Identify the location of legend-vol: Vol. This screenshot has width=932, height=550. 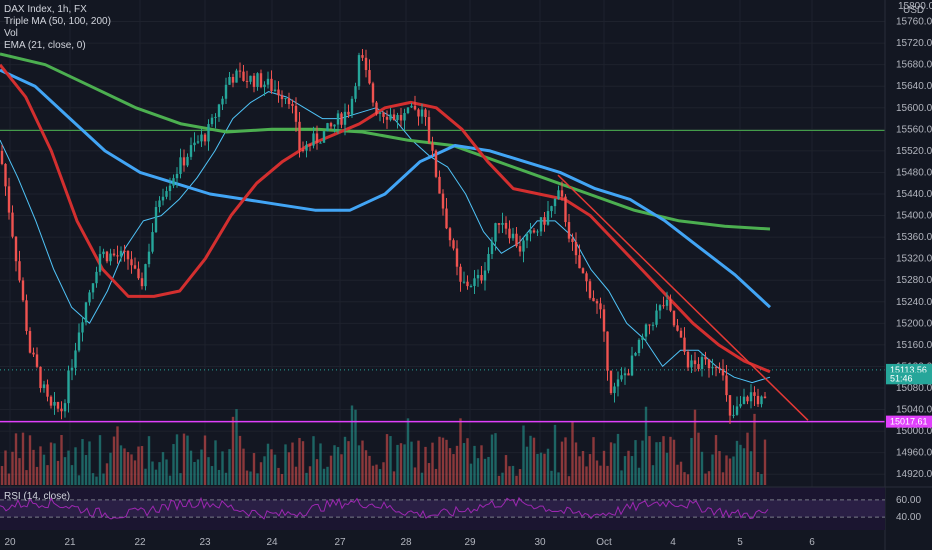
(11, 33).